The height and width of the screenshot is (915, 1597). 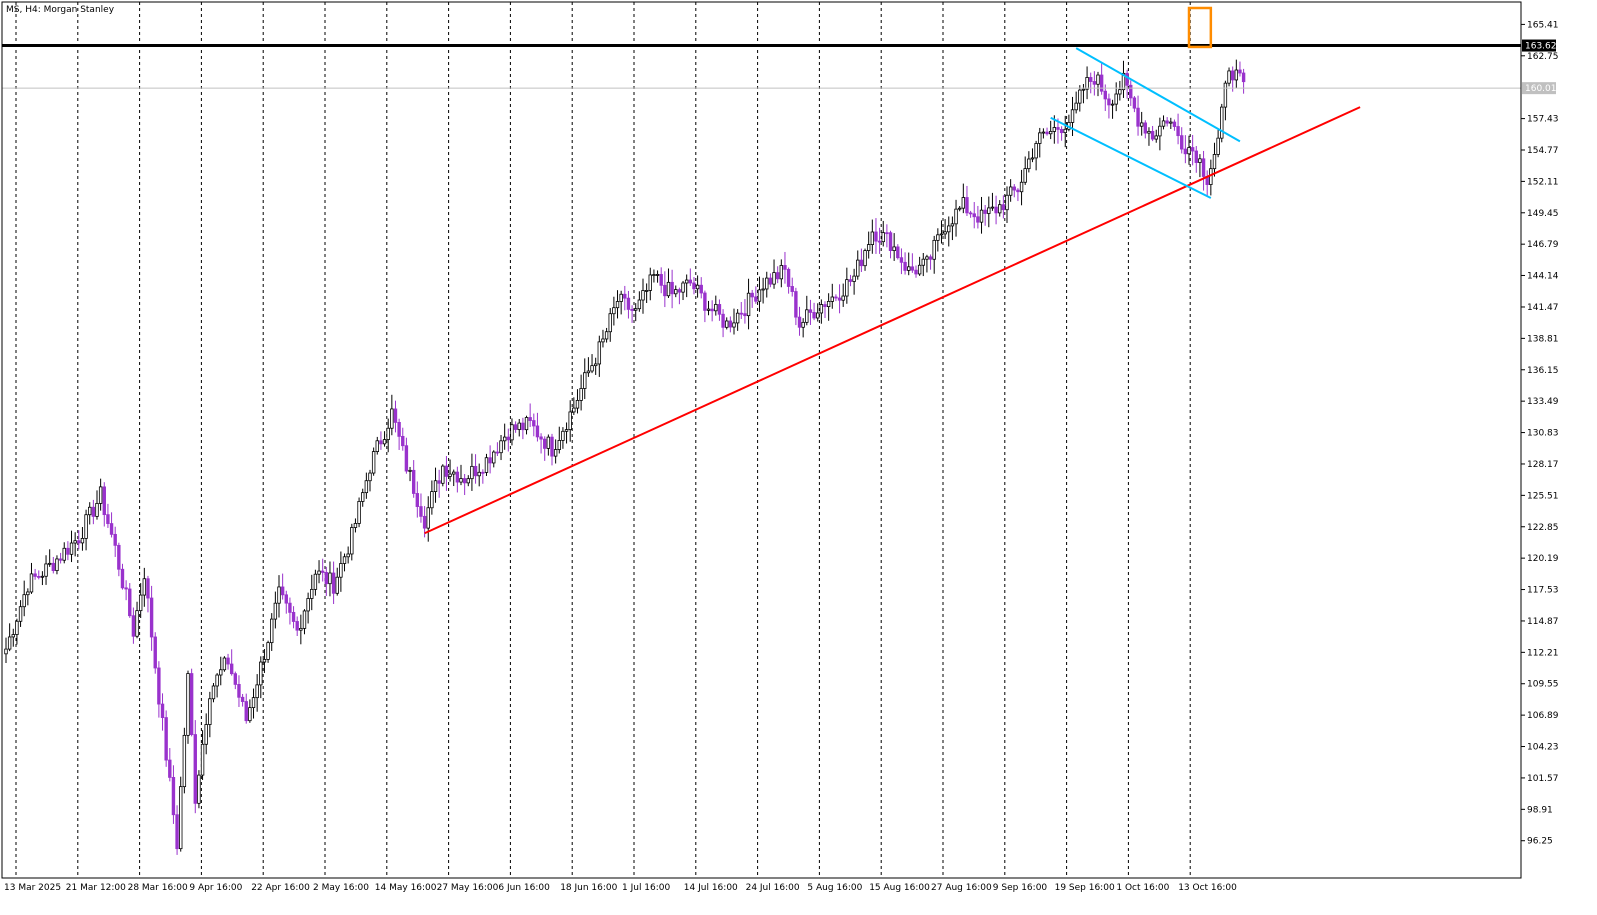 What do you see at coordinates (215, 888) in the screenshot?
I see `time-tick-label: 9 Apr 16:00` at bounding box center [215, 888].